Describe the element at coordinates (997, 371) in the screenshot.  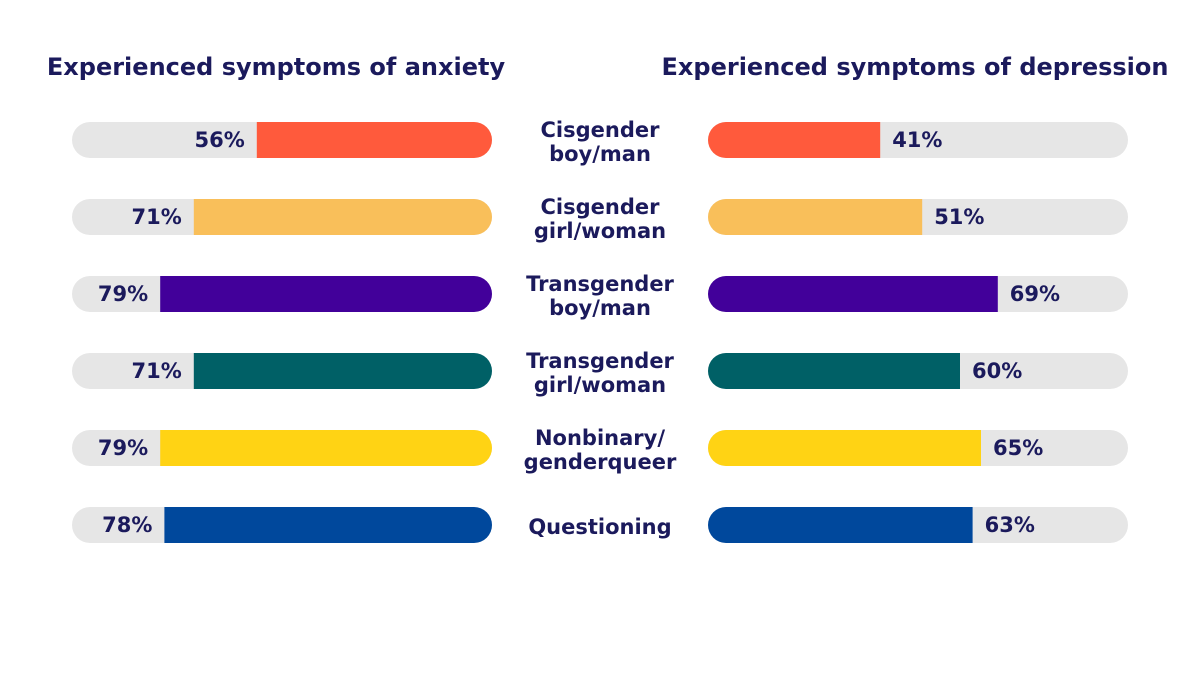
I see `value-label: 60%` at that location.